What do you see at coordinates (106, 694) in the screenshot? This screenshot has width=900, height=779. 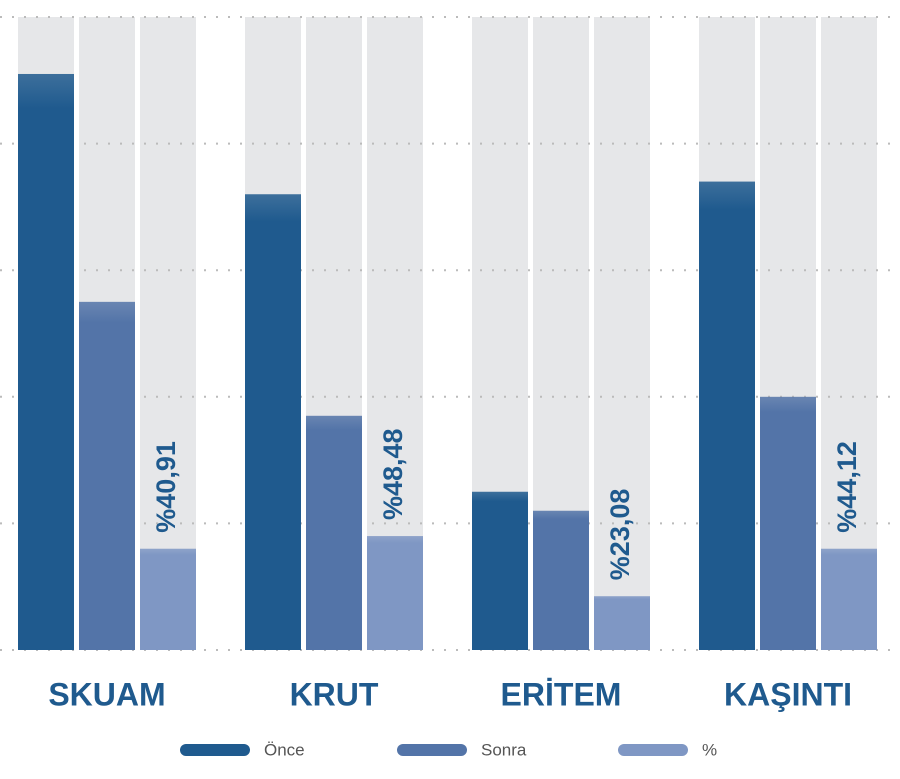 I see `category-label: SKUAM` at bounding box center [106, 694].